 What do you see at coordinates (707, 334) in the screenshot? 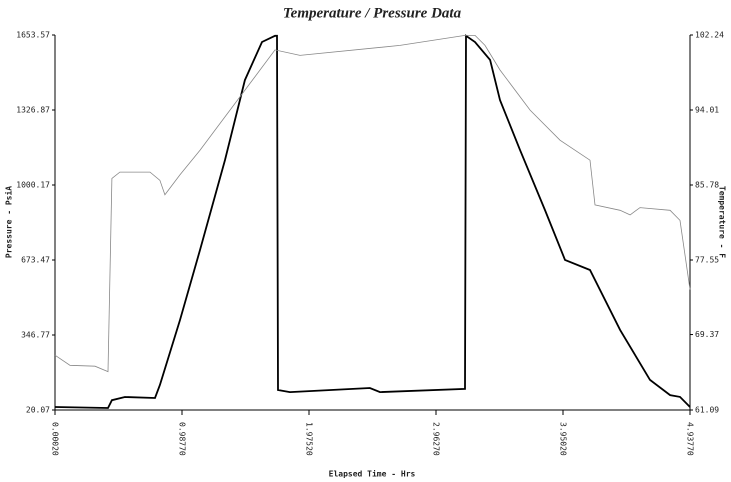
I see `y2-tick-label: 69.37` at bounding box center [707, 334].